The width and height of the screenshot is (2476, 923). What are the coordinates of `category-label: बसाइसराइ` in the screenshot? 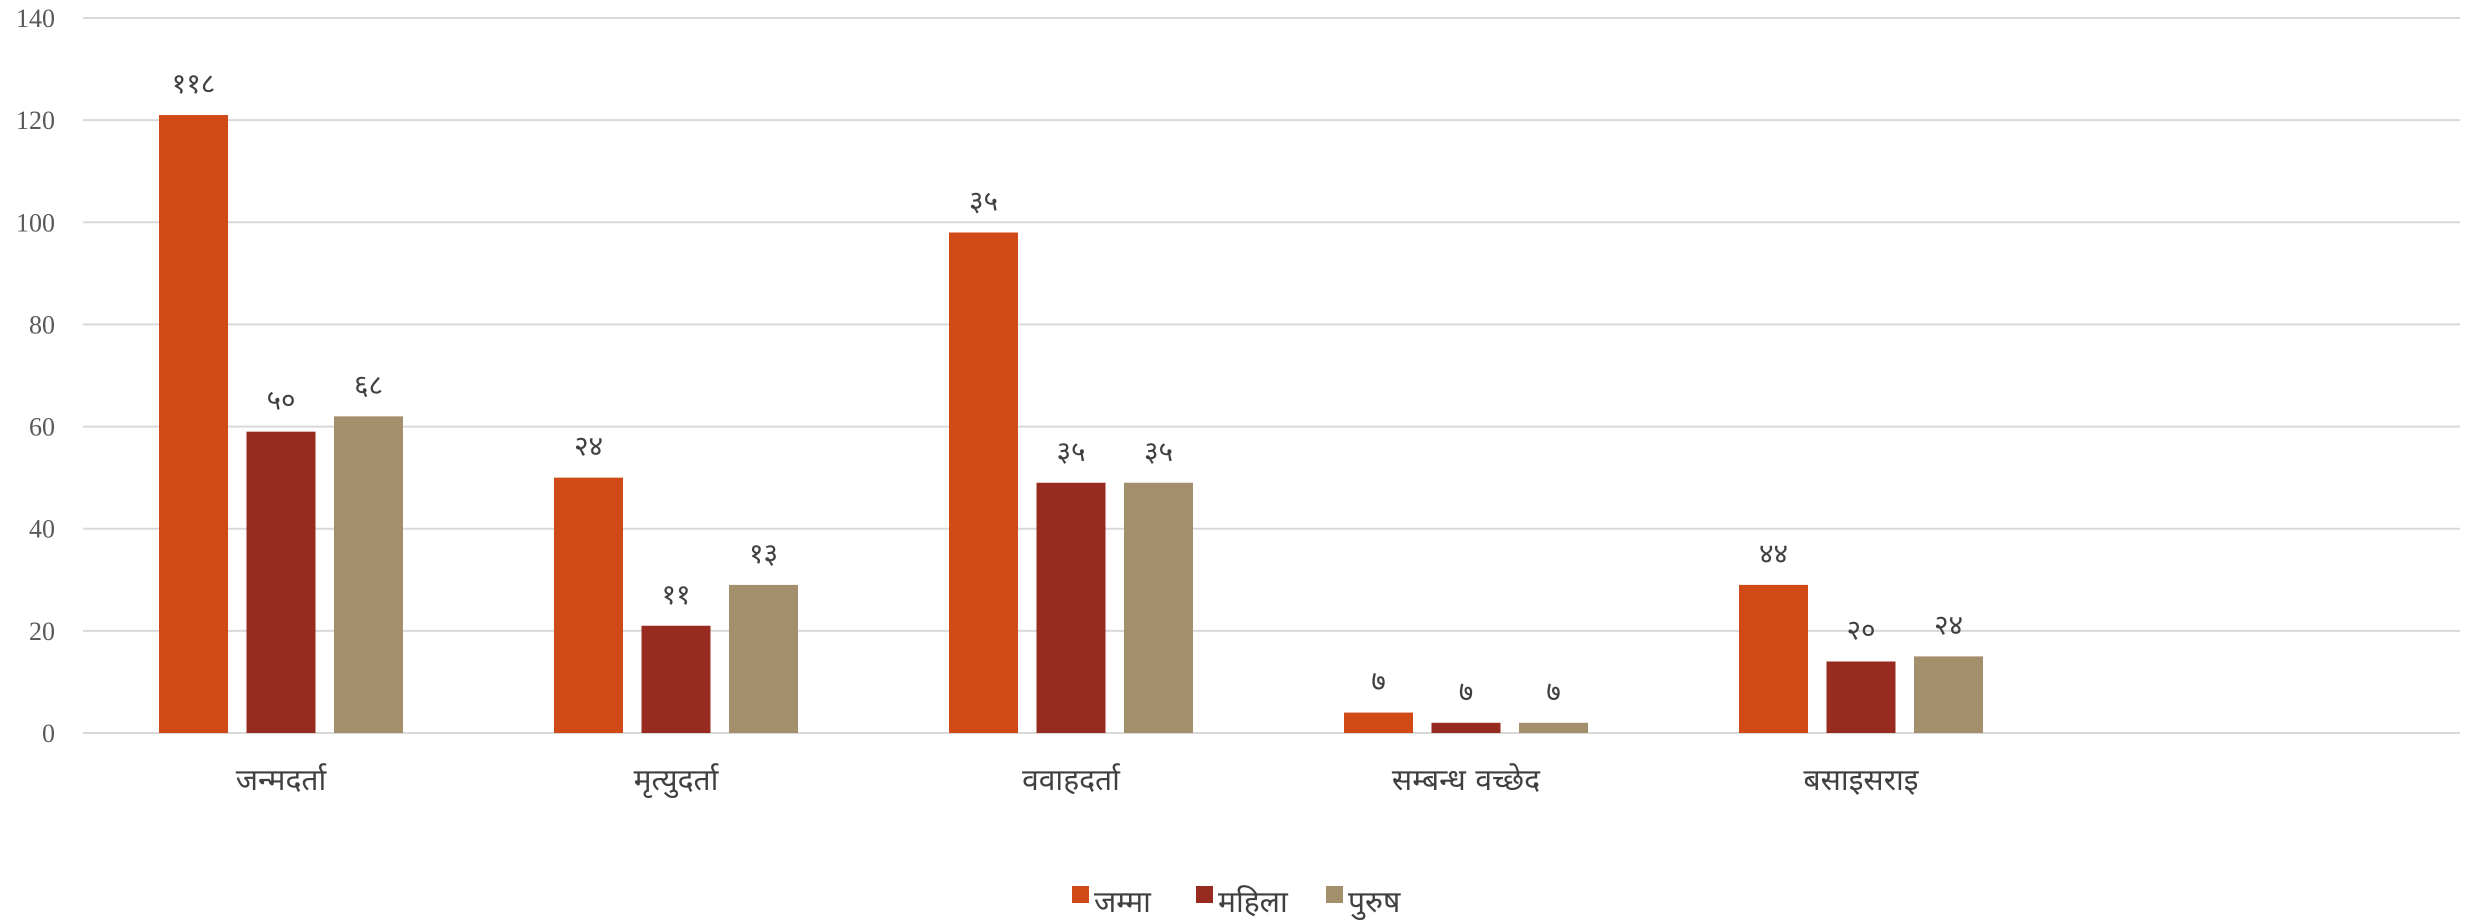 It's located at (1862, 780).